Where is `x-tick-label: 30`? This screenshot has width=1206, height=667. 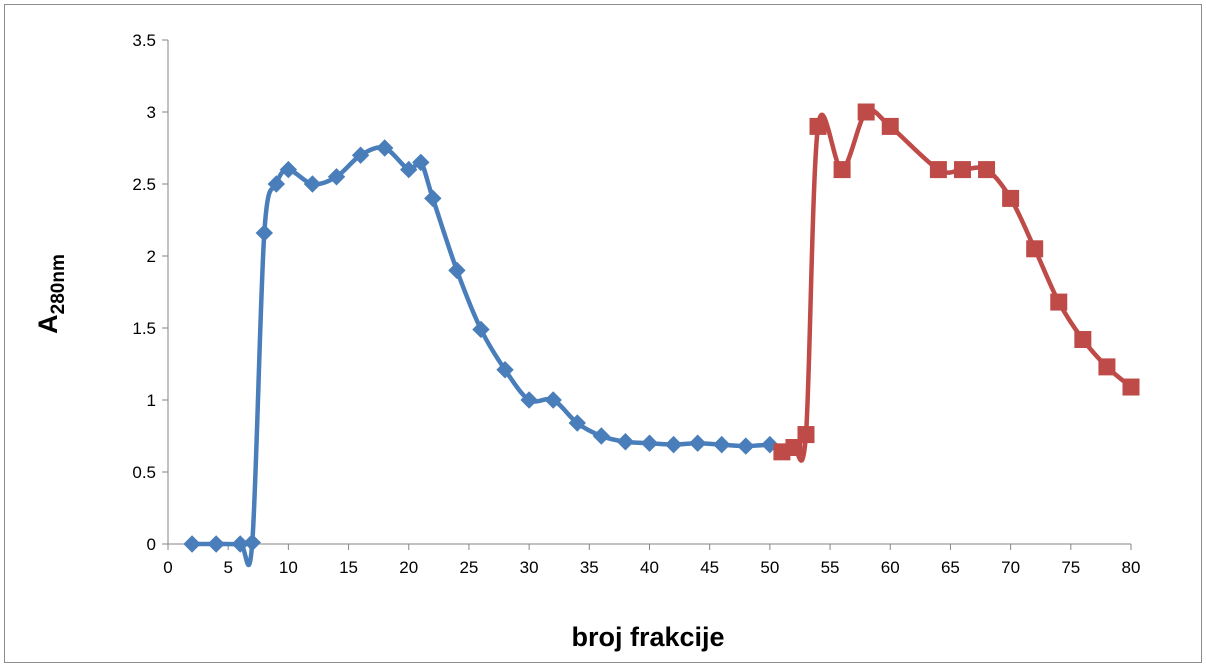
x-tick-label: 30 is located at coordinates (529, 567).